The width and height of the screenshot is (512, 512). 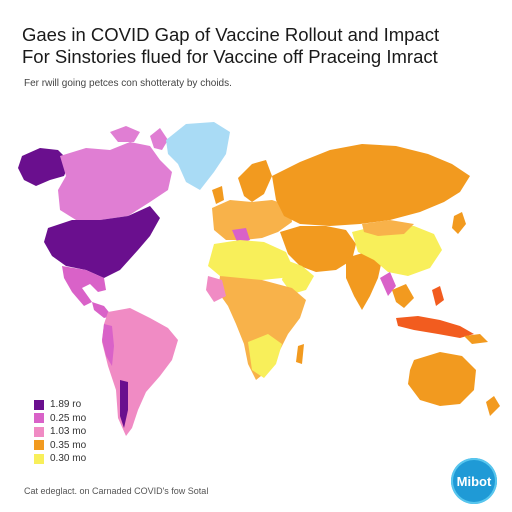 I want to click on region-south-america-south, so click(x=124, y=404).